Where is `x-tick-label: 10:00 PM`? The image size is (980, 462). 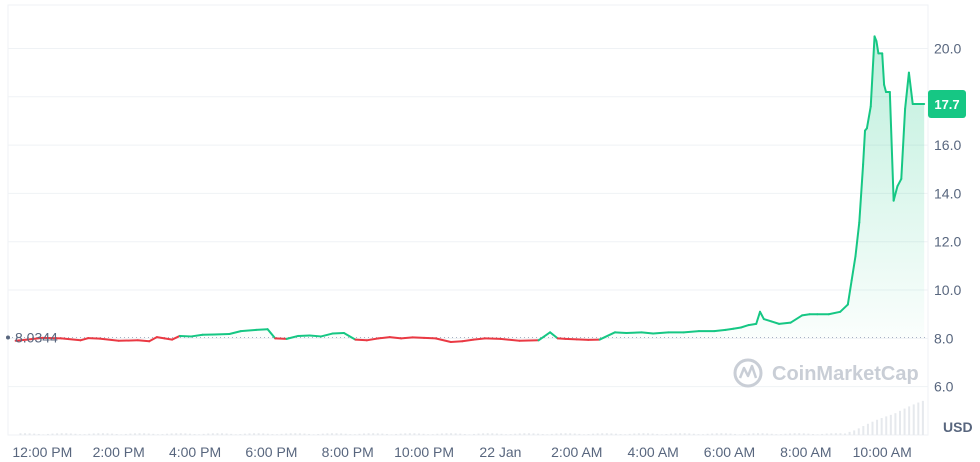
x-tick-label: 10:00 PM is located at coordinates (424, 452).